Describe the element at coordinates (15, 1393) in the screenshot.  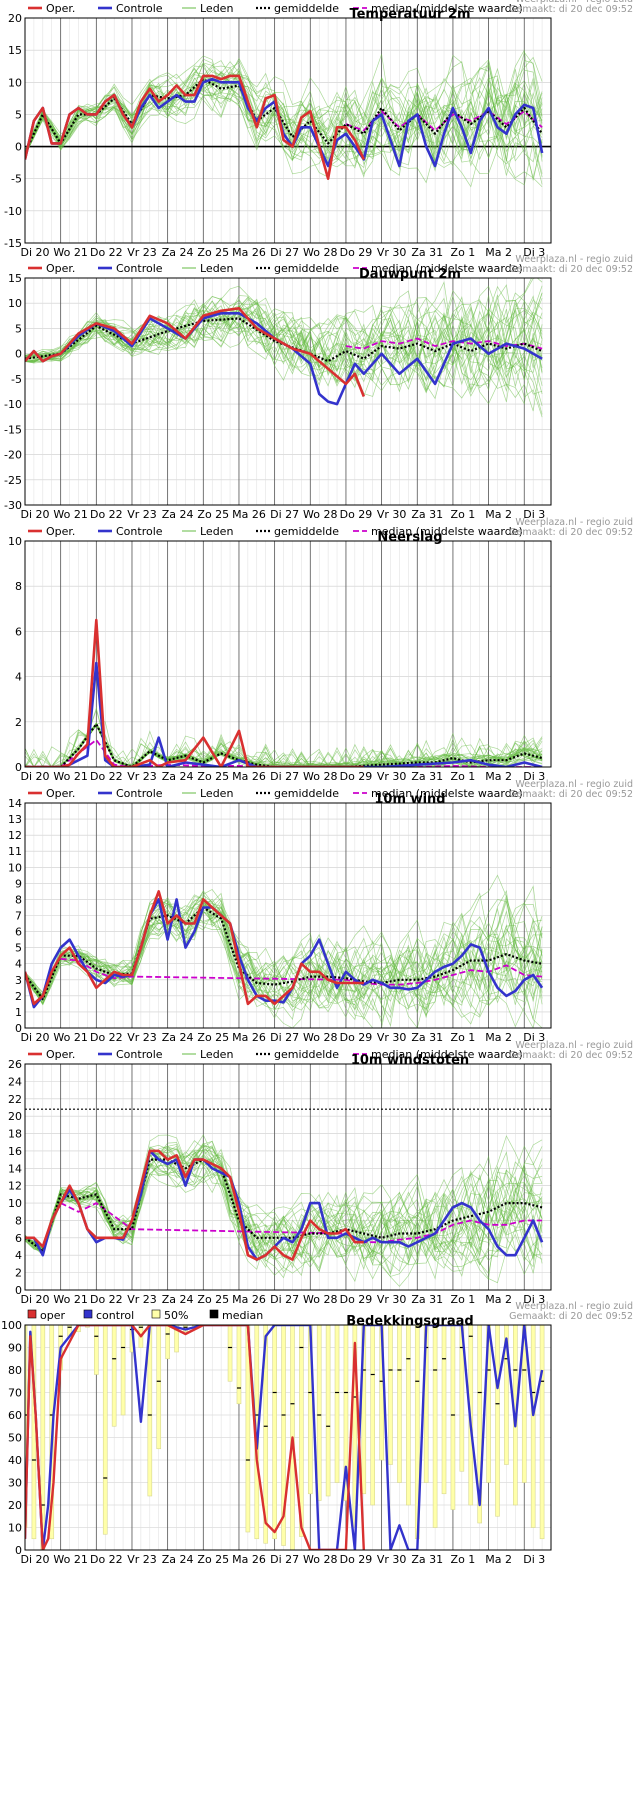
I see `y-tick-label: 70` at that location.